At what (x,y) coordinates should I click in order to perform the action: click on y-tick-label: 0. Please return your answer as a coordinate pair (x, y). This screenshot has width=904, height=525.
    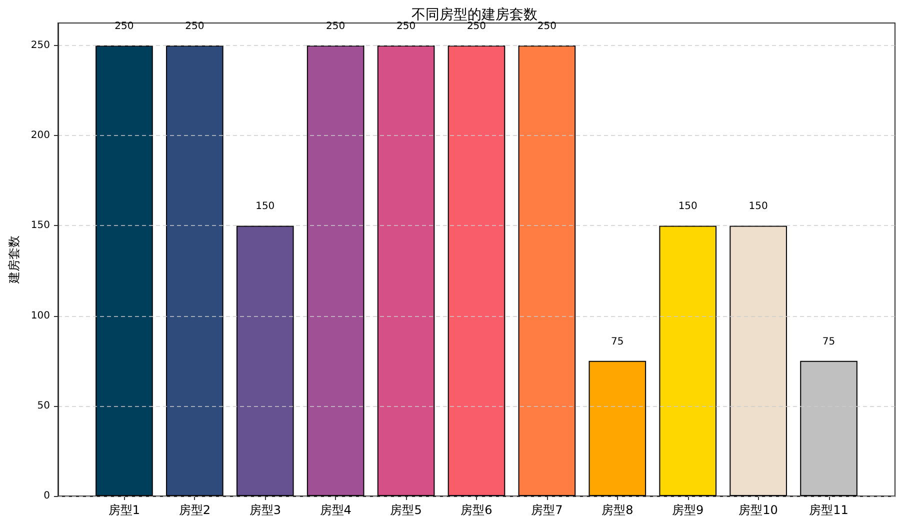
    Looking at the image, I should click on (47, 496).